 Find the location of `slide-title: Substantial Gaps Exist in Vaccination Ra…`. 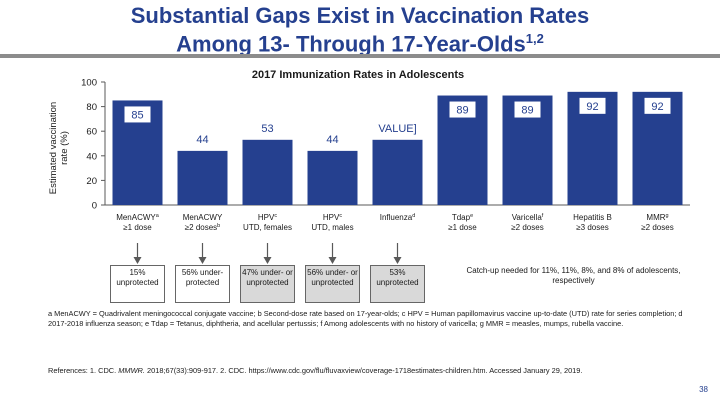

slide-title: Substantial Gaps Exist in Vaccination Ra… is located at coordinates (360, 29).